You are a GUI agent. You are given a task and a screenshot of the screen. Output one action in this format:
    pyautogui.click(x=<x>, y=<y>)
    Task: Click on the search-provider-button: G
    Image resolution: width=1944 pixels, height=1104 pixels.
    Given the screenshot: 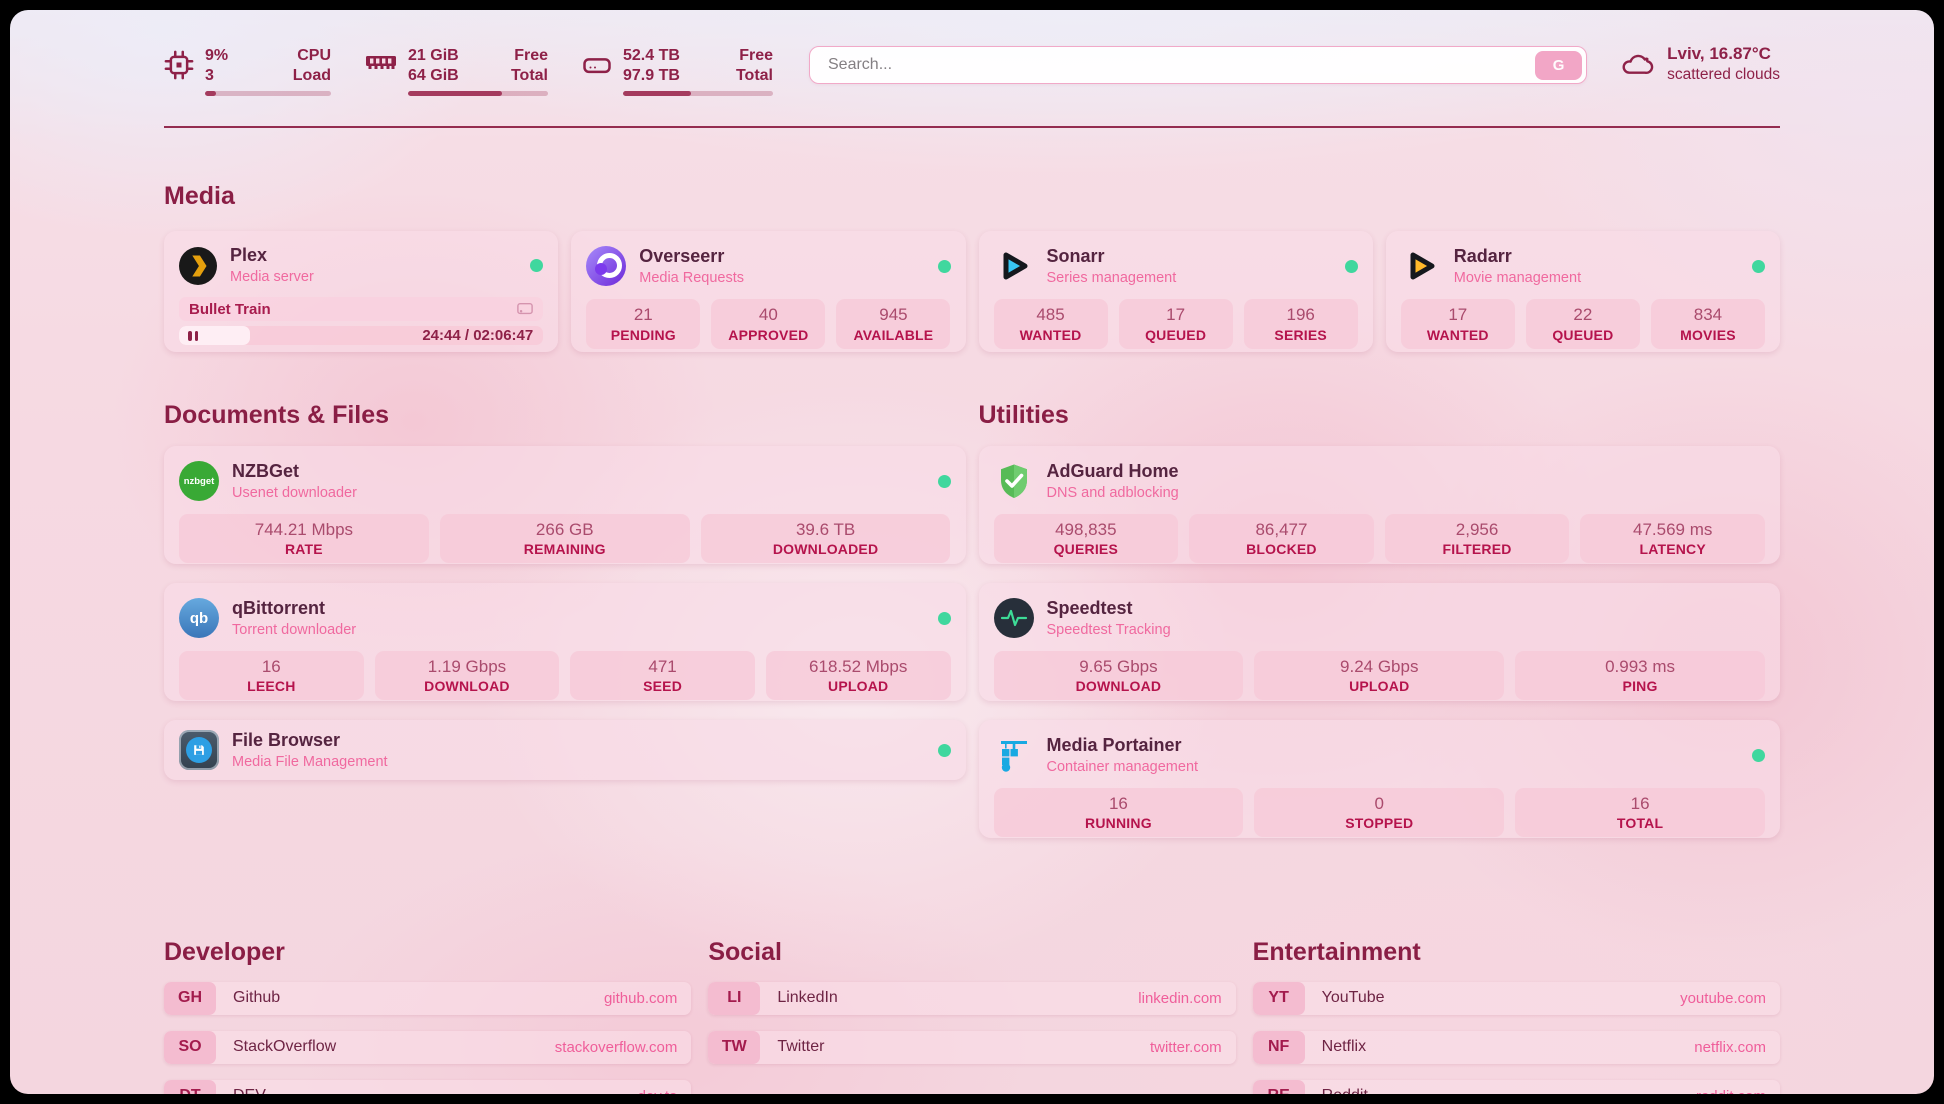 What is the action you would take?
    pyautogui.click(x=1559, y=65)
    